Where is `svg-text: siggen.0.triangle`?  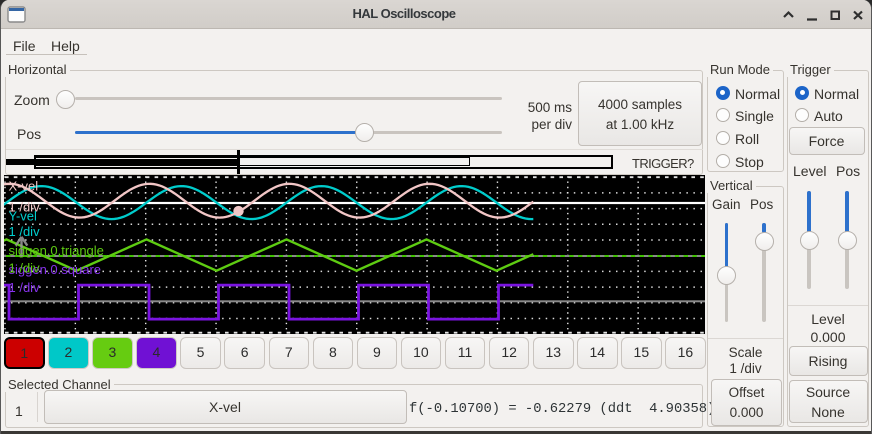 svg-text: siggen.0.triangle is located at coordinates (55, 250).